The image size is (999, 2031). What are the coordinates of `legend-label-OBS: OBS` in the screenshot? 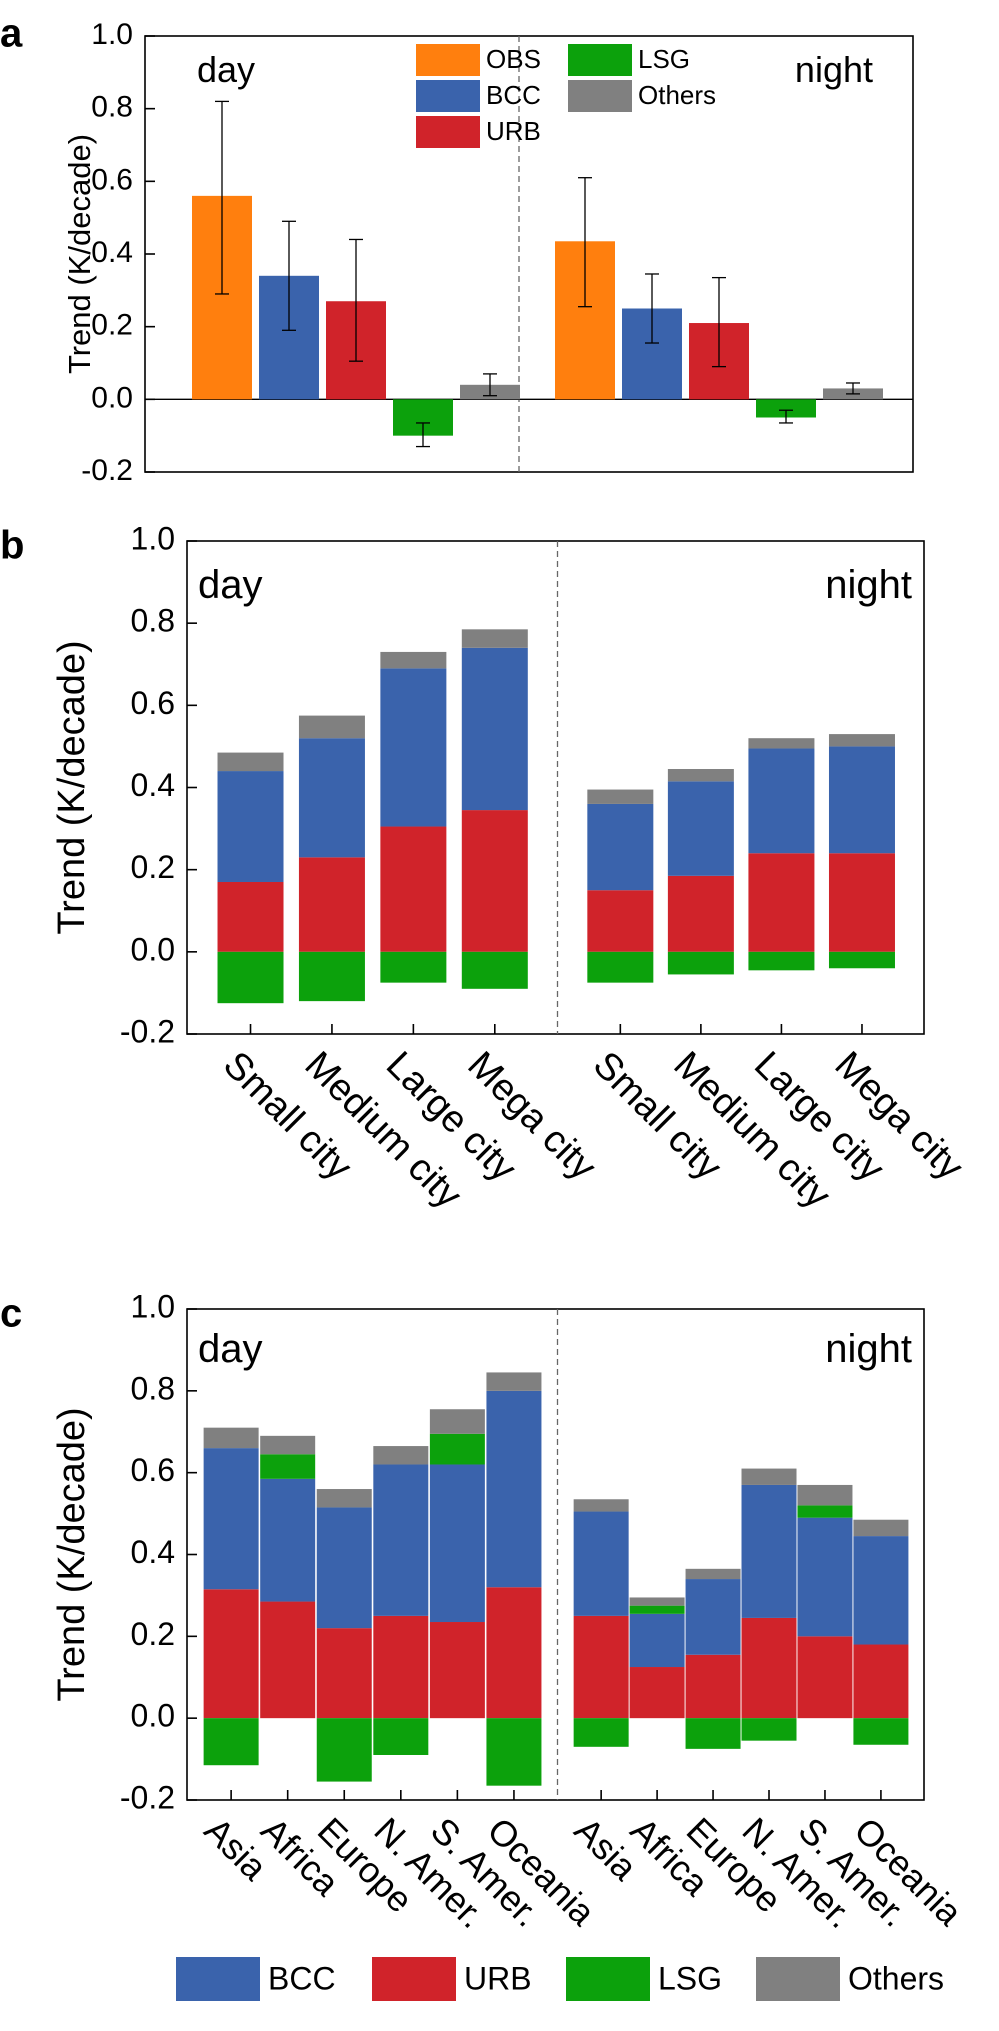 It's located at (513, 59).